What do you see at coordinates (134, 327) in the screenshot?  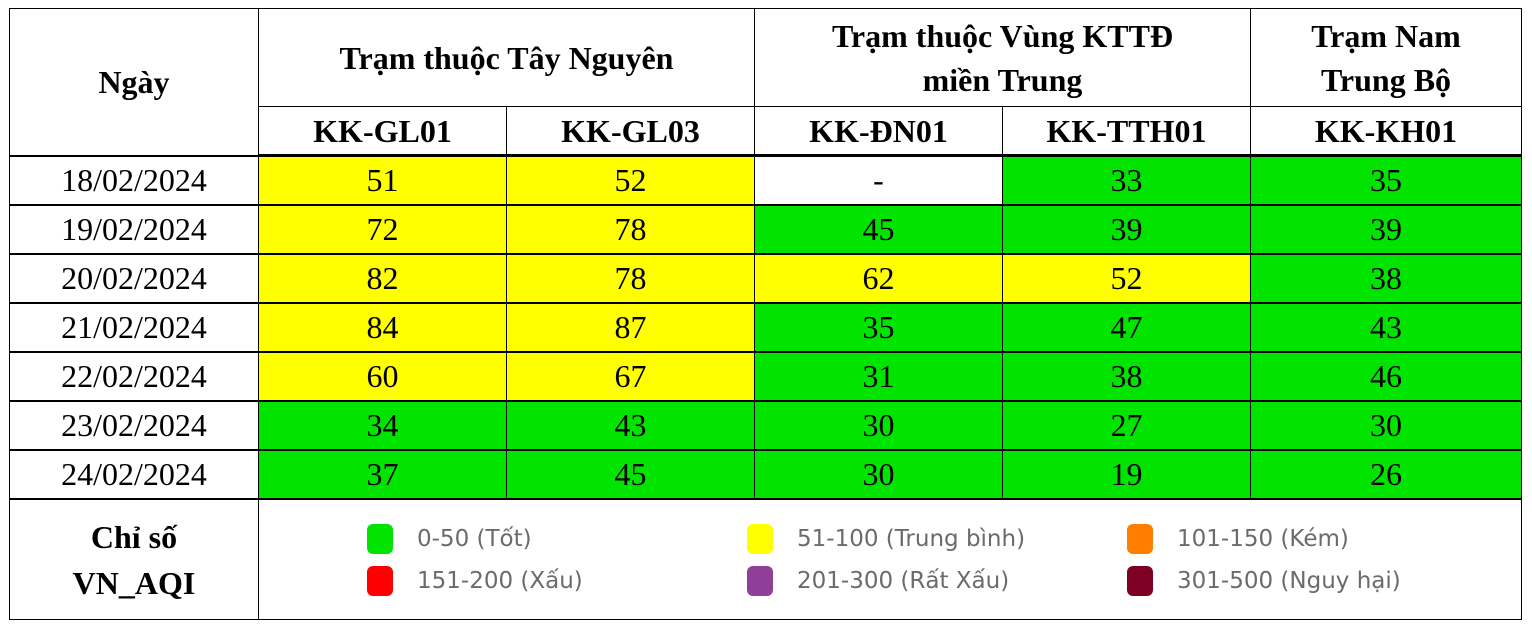 I see `date-cell: 21/02/2024` at bounding box center [134, 327].